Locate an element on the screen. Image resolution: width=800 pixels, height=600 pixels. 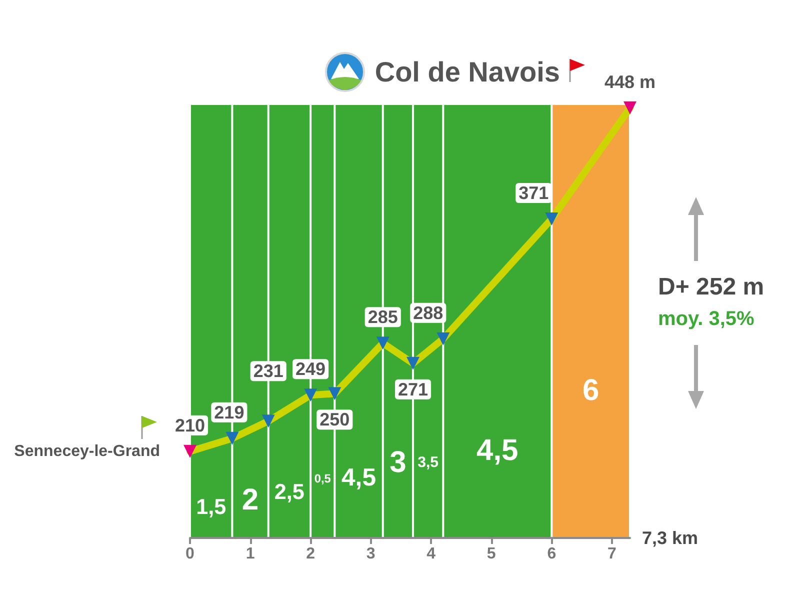
x-tick-label: 4 is located at coordinates (431, 554).